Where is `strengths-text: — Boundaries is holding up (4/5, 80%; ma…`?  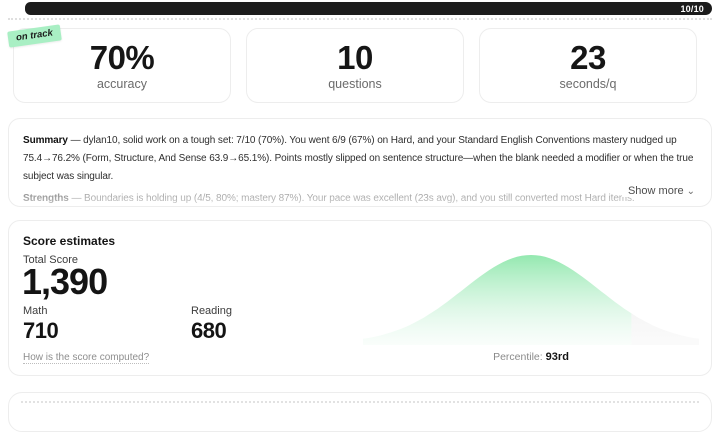 strengths-text: — Boundaries is holding up (4/5, 80%; ma… is located at coordinates (351, 198).